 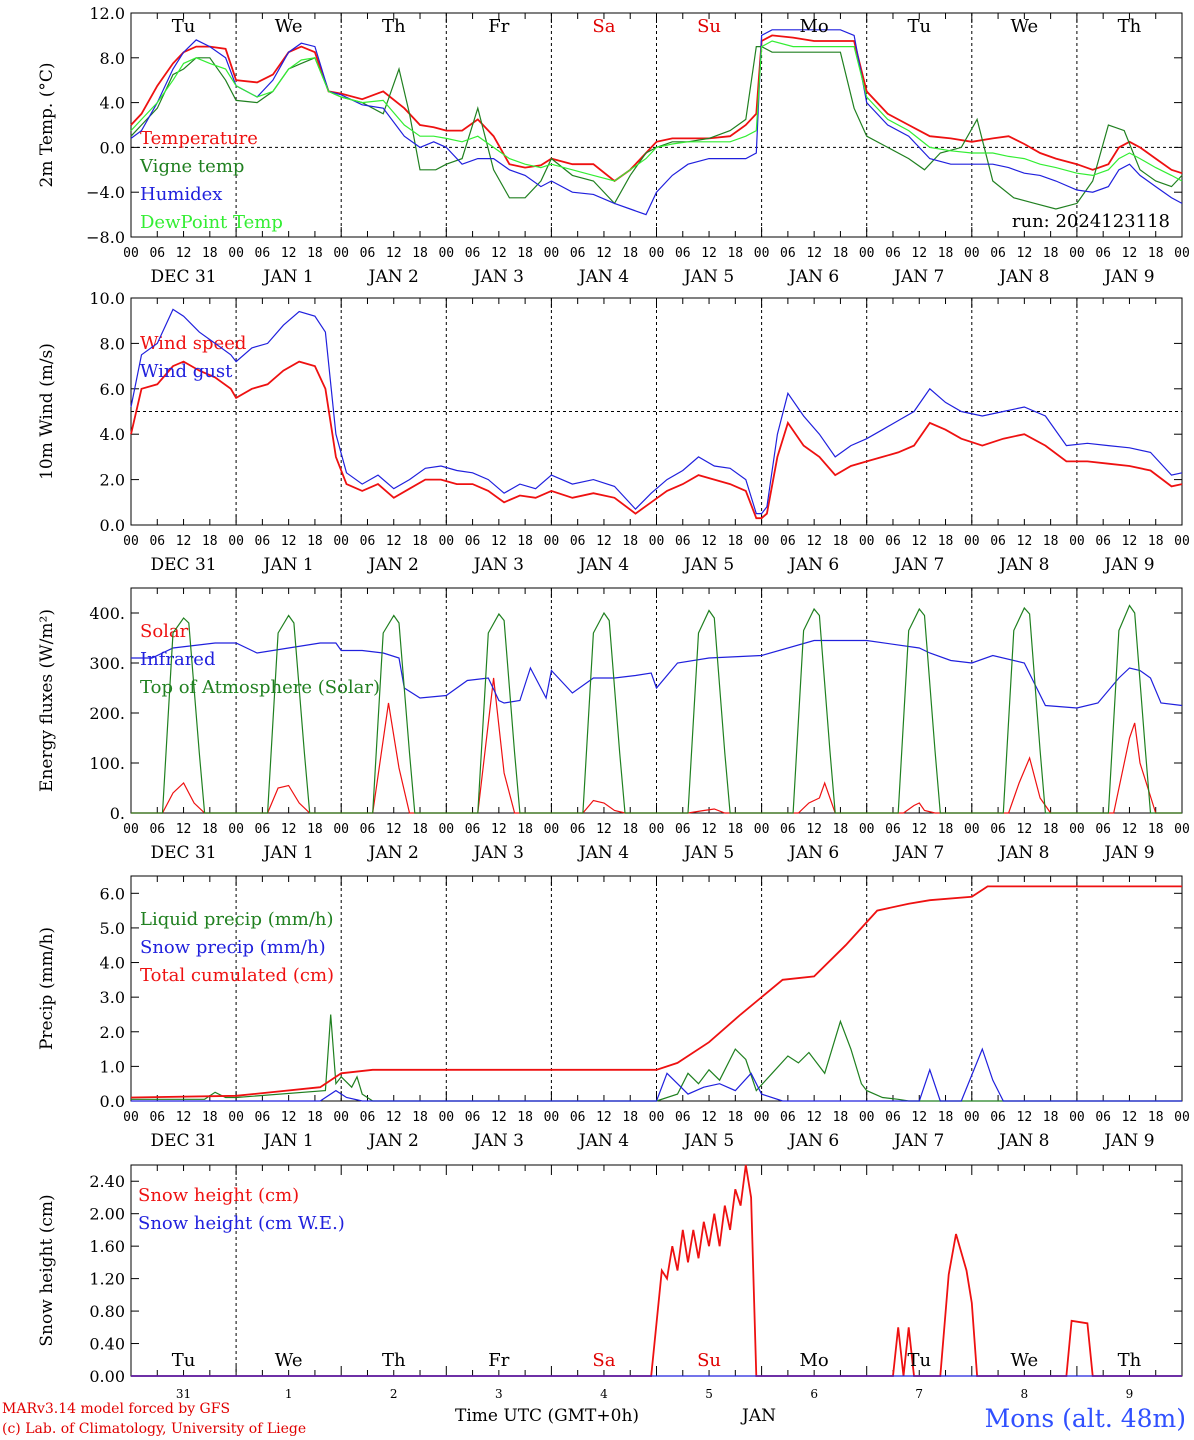 I want to click on date-label: JAN 2, so click(x=393, y=277).